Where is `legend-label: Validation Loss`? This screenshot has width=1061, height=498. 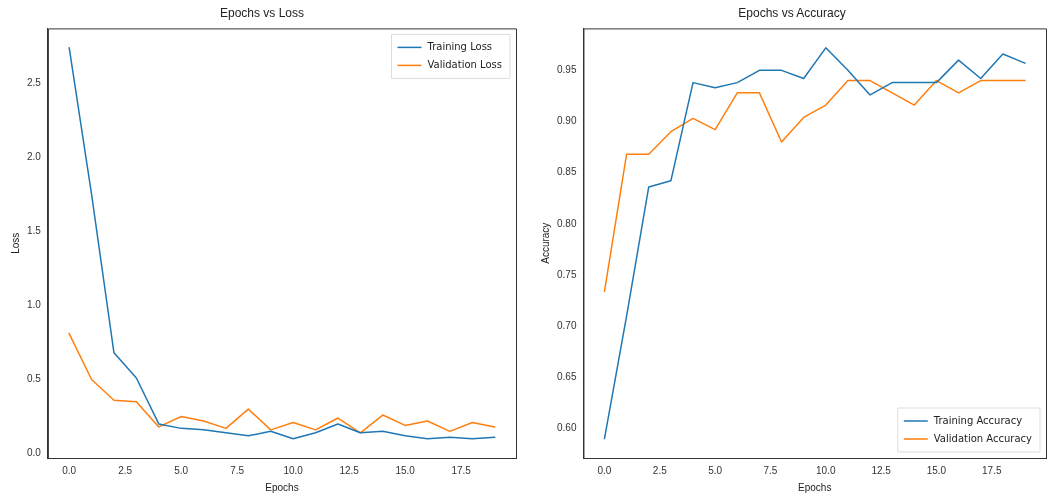
legend-label: Validation Loss is located at coordinates (465, 64).